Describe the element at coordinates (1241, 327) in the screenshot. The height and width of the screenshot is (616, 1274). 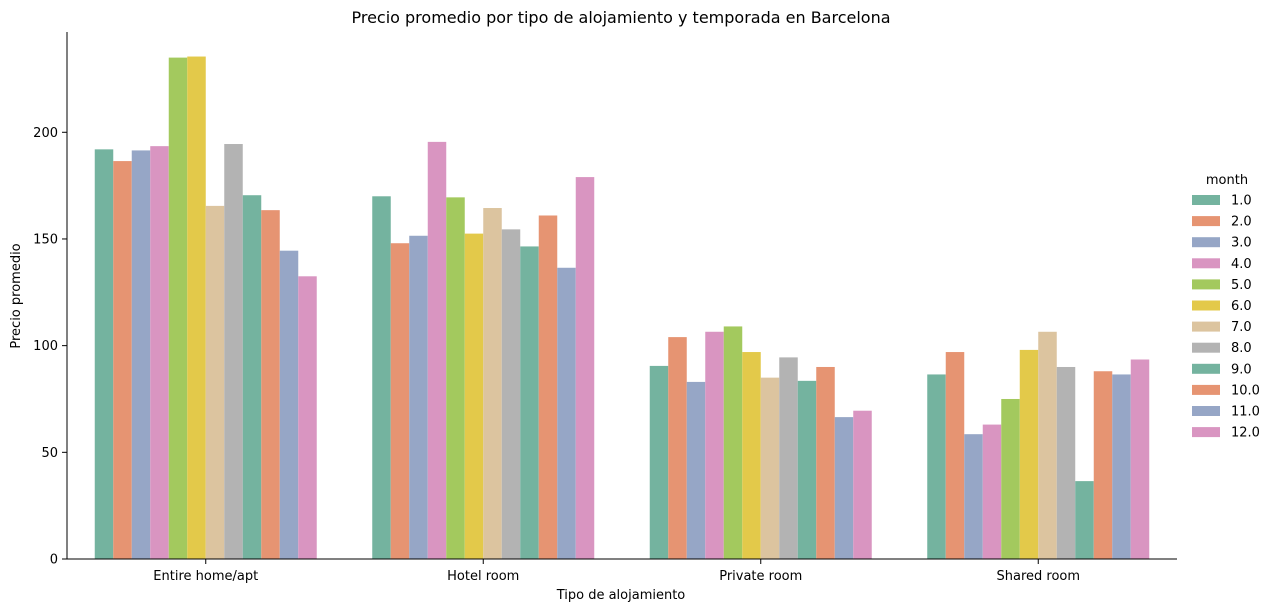
I see `legend-label: 7.0` at that location.